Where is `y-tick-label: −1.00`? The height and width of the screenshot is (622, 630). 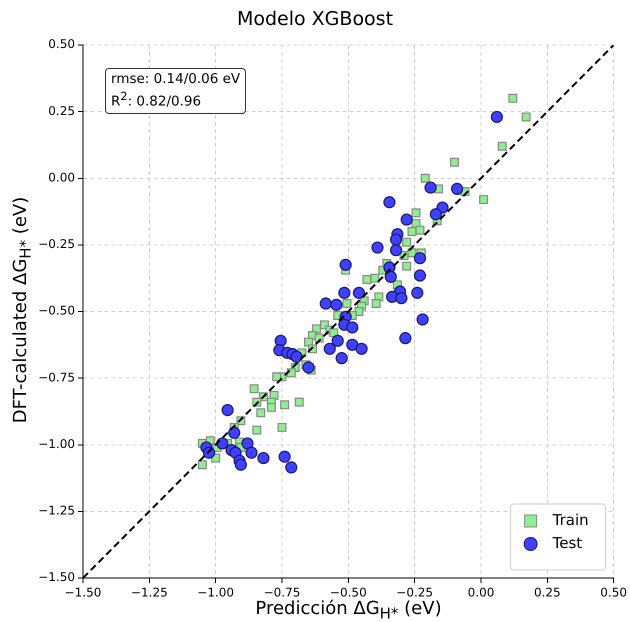 y-tick-label: −1.00 is located at coordinates (56, 443).